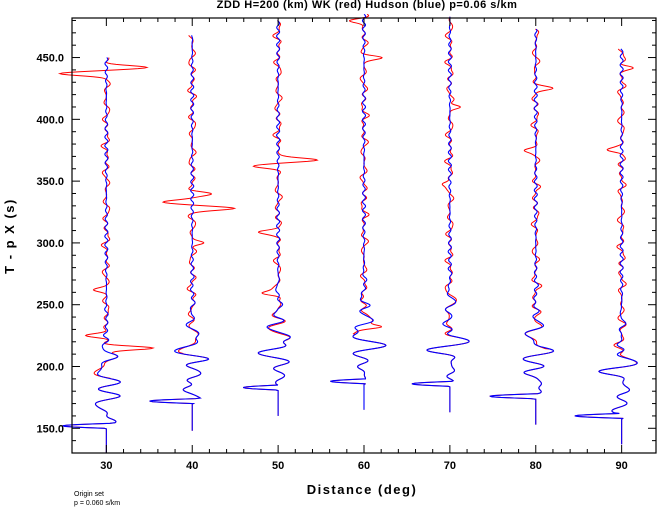 This screenshot has height=508, width=659. I want to click on trace-hudson-70deg, so click(440, 214).